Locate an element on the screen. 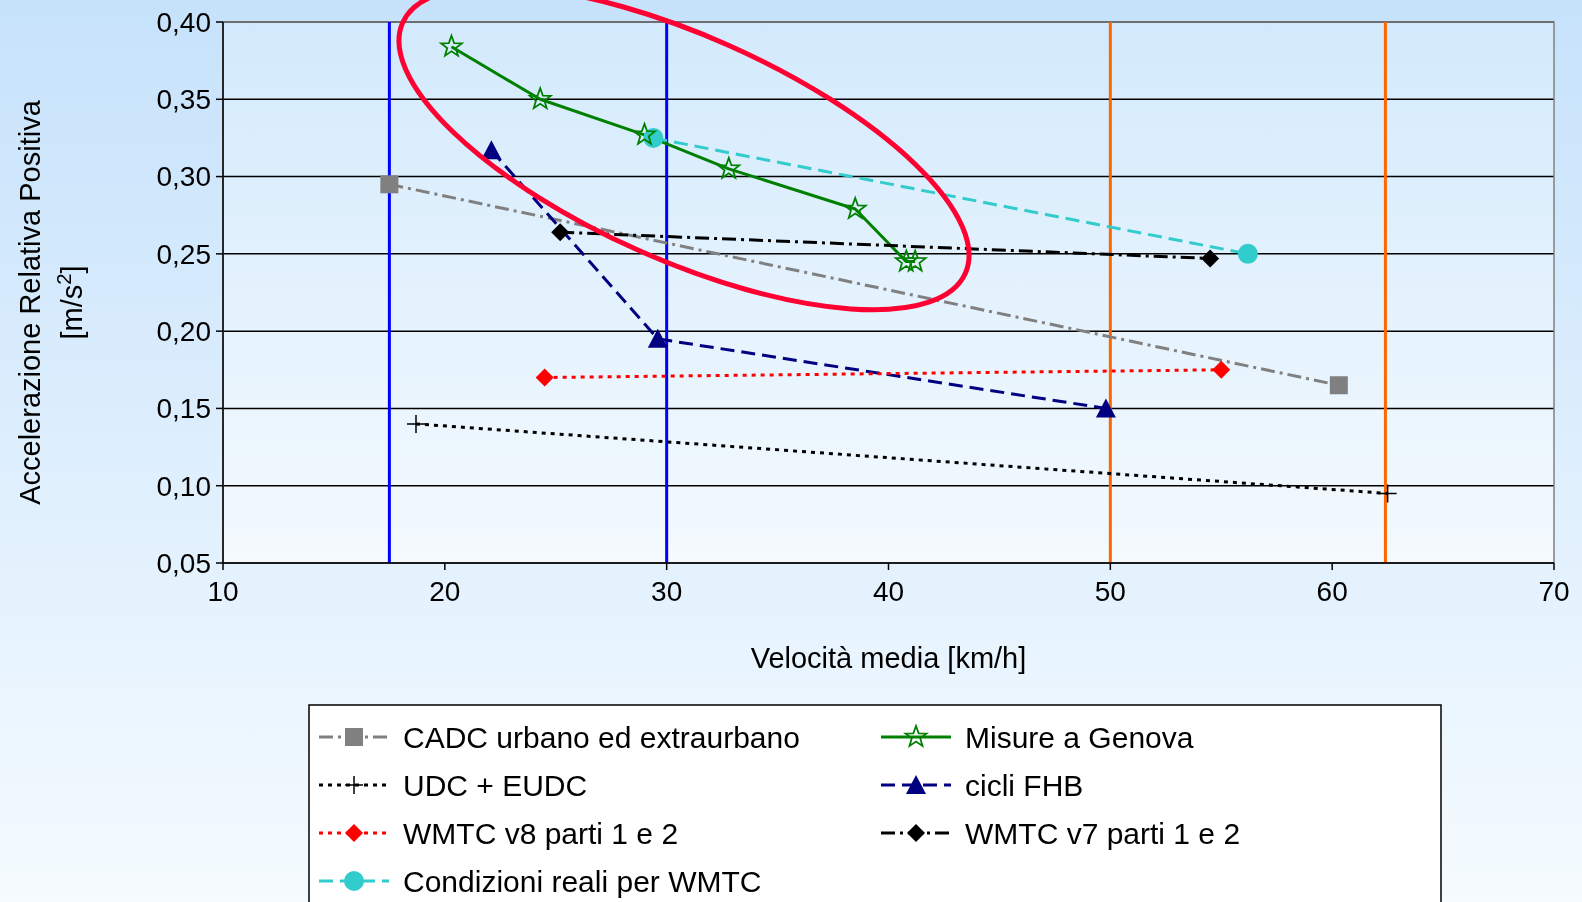 This screenshot has height=902, width=1582. x-tick-label: 10 is located at coordinates (223, 591).